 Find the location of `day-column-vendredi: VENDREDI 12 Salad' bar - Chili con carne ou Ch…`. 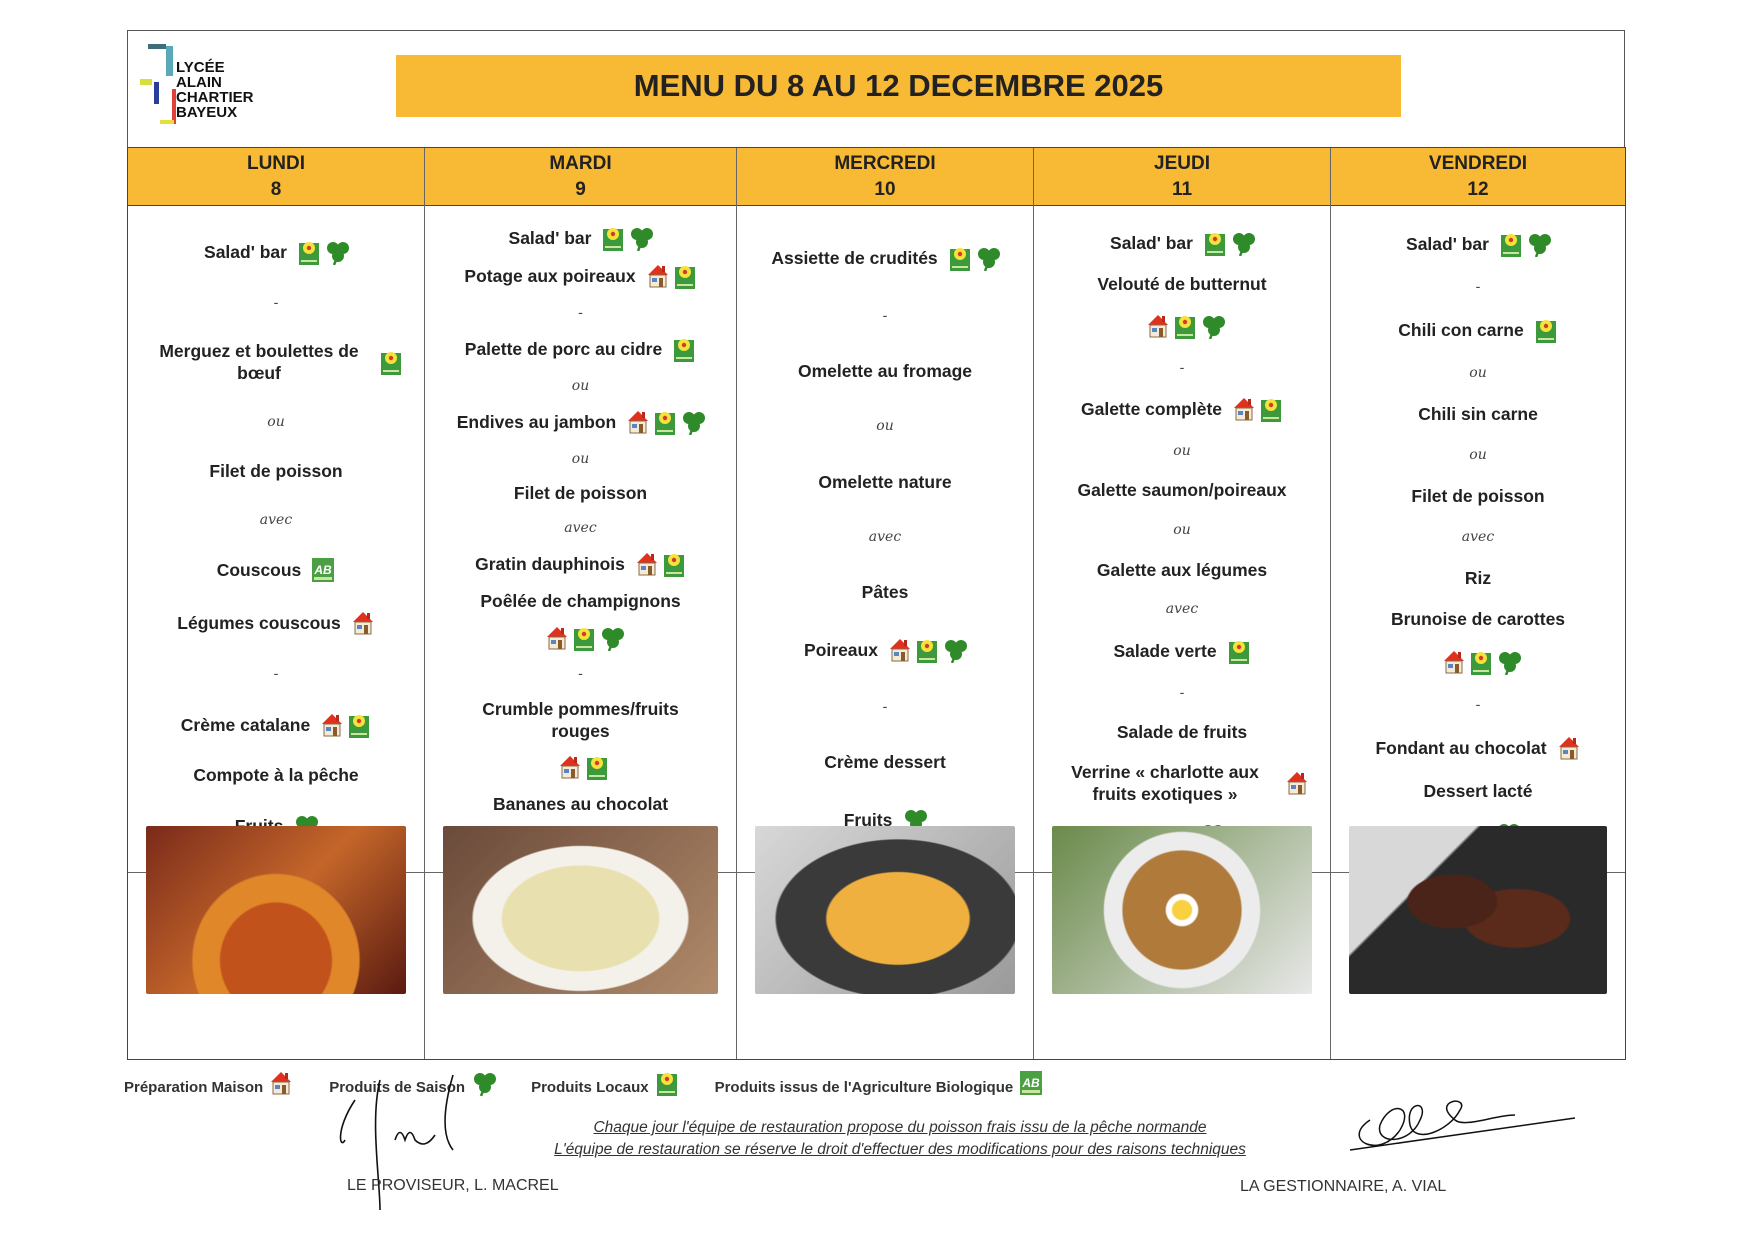

day-column-vendredi: VENDREDI 12 Salad' bar - Chili con carne ou Ch… is located at coordinates (1478, 603).